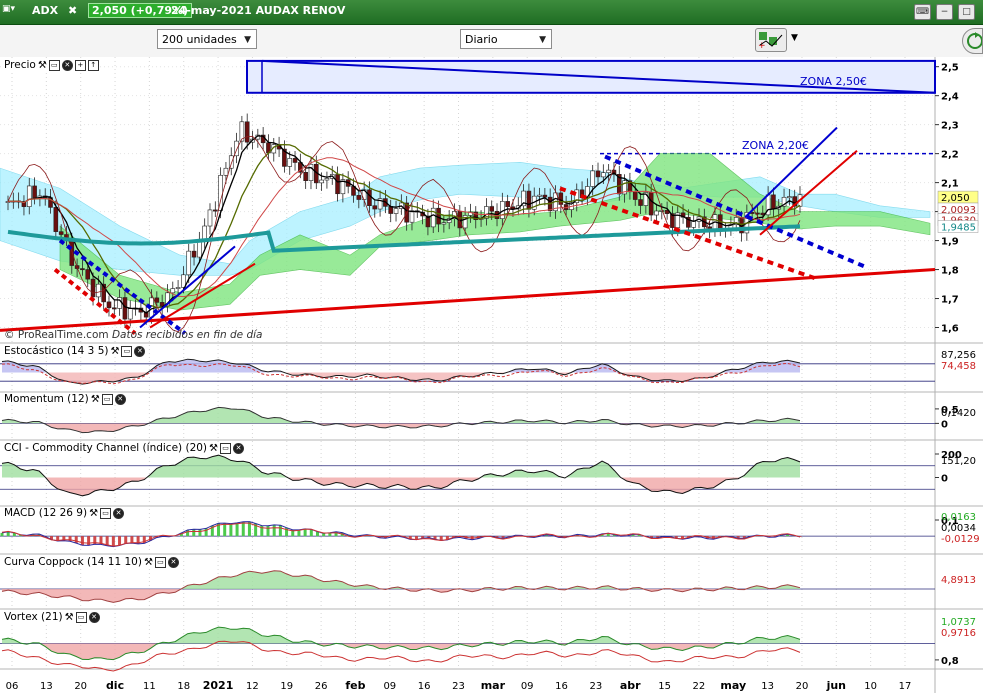 This screenshot has width=983, height=693. What do you see at coordinates (958, 210) in the screenshot?
I see `price-tag: 2,0093` at bounding box center [958, 210].